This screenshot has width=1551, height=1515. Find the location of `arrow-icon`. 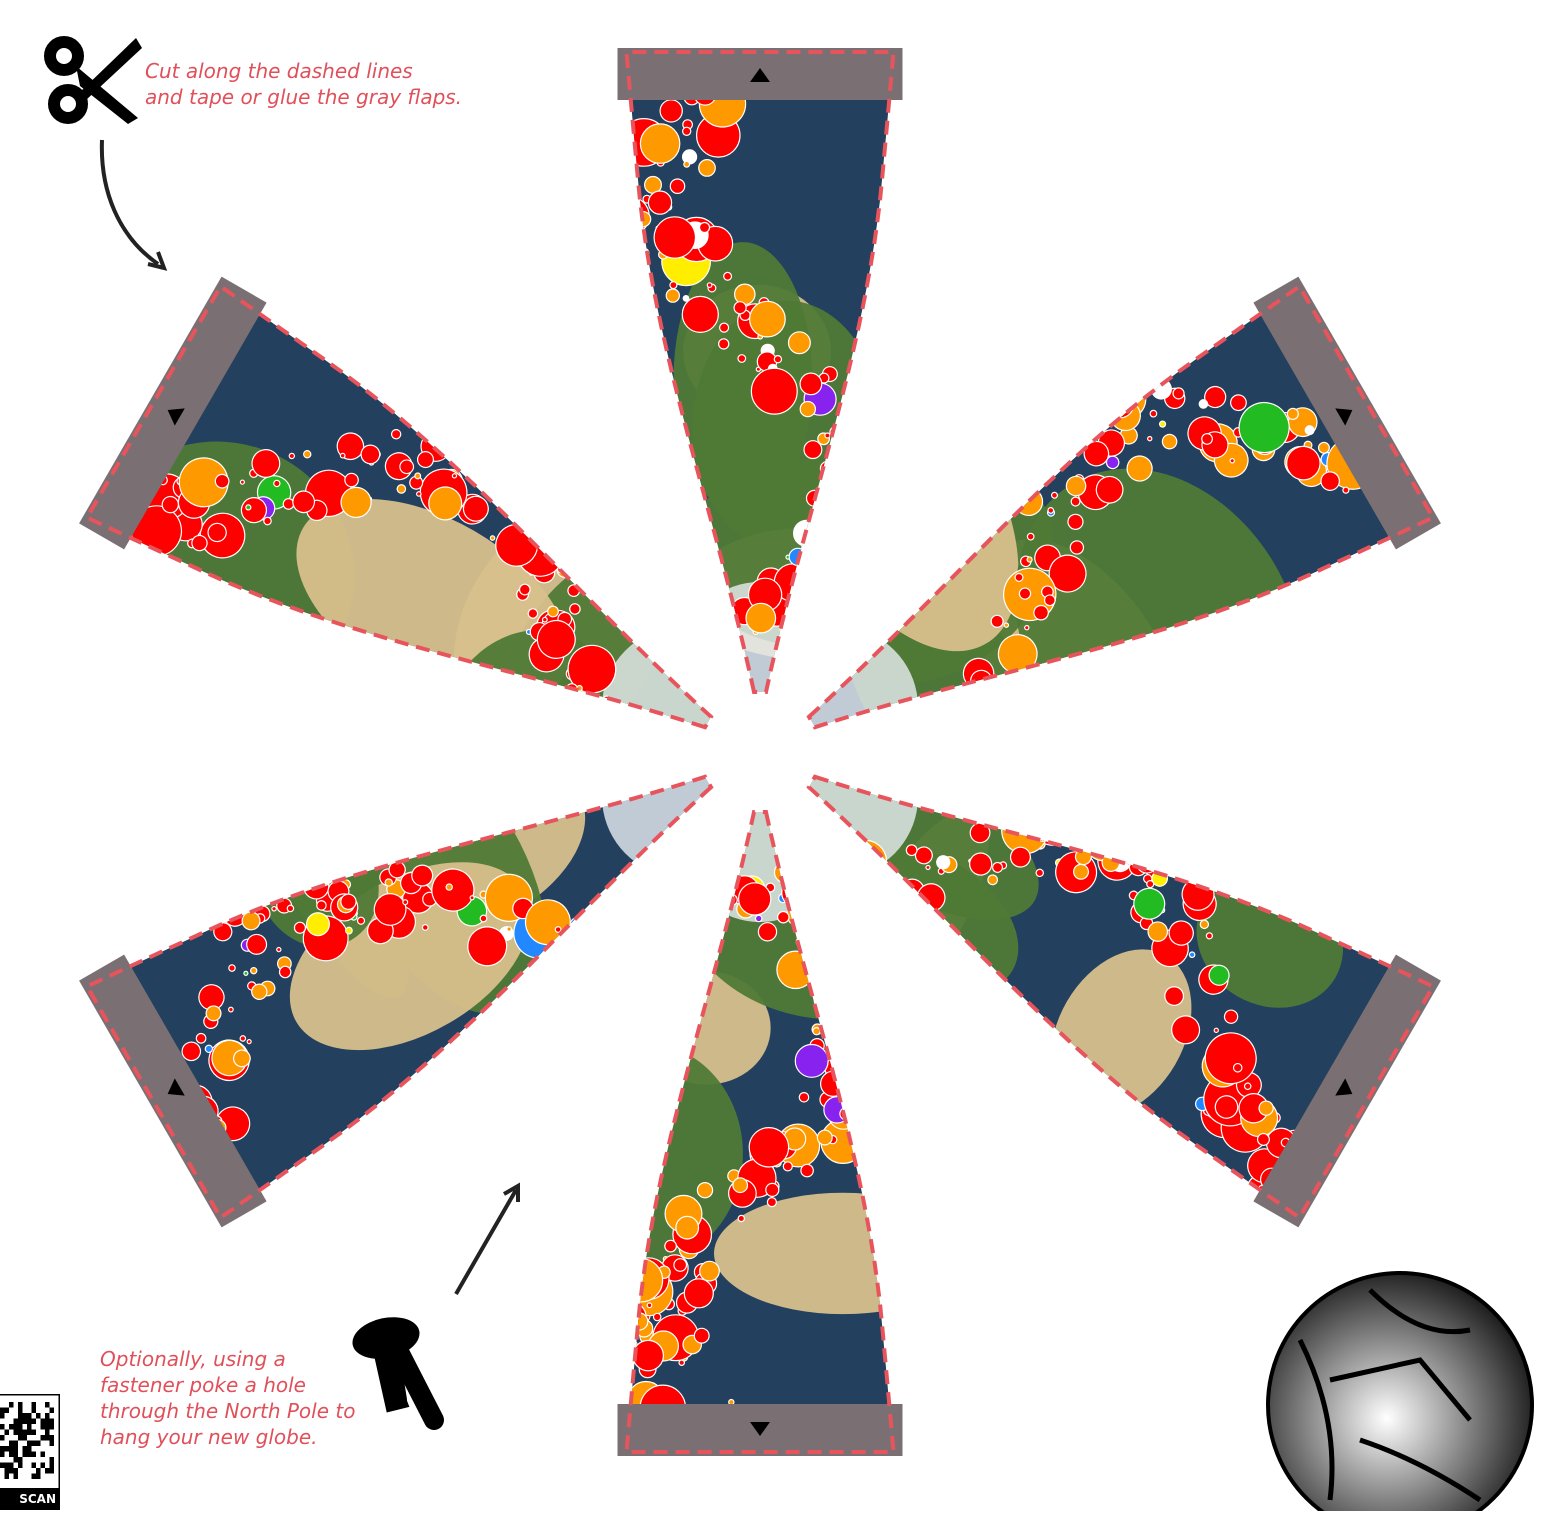

arrow-icon is located at coordinates (157, 261).